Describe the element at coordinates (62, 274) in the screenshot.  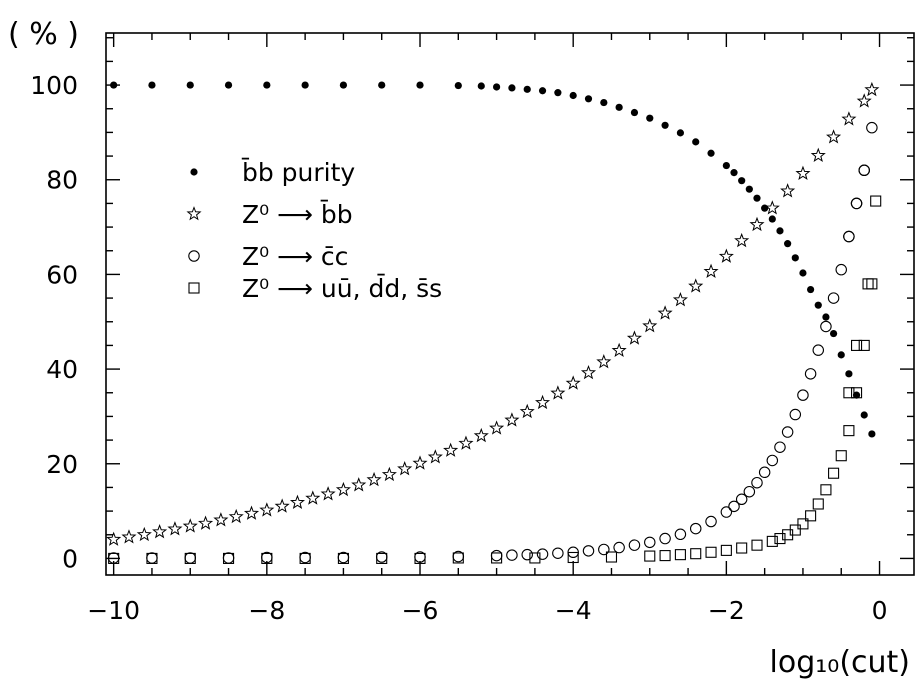
I see `y-tick-label: 60` at that location.